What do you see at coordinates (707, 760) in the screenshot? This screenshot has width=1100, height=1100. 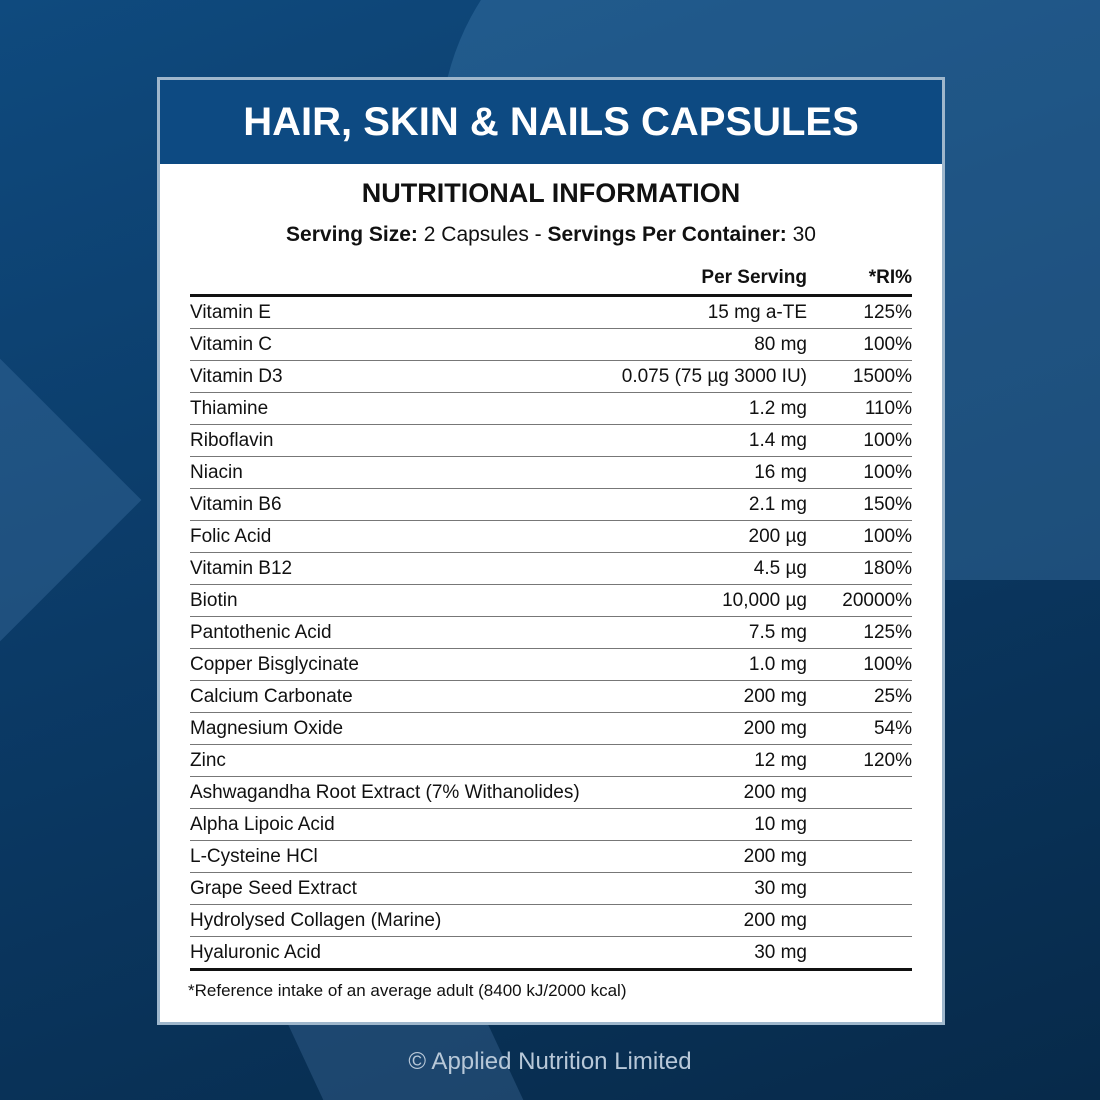 I see `per-serving-value: 12 mg` at bounding box center [707, 760].